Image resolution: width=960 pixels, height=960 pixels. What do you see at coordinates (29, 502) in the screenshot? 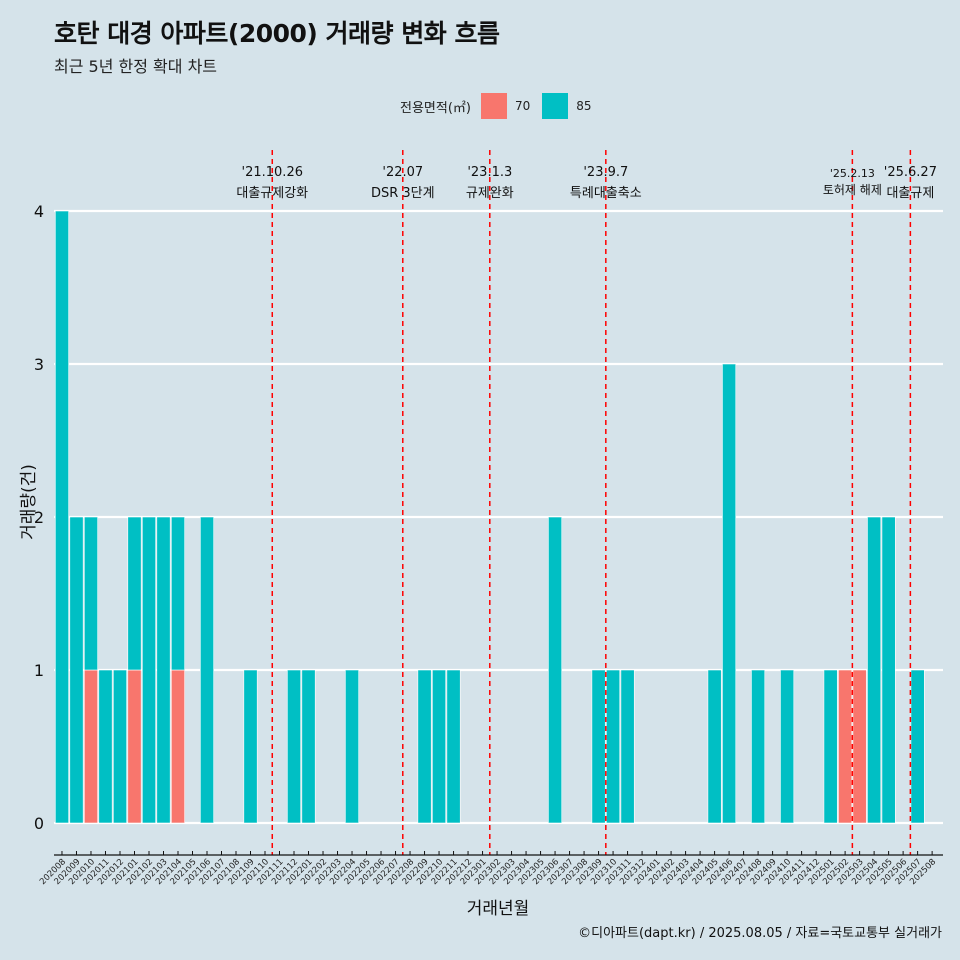
I see `y-axis-title: 거래량(건)` at bounding box center [29, 502].